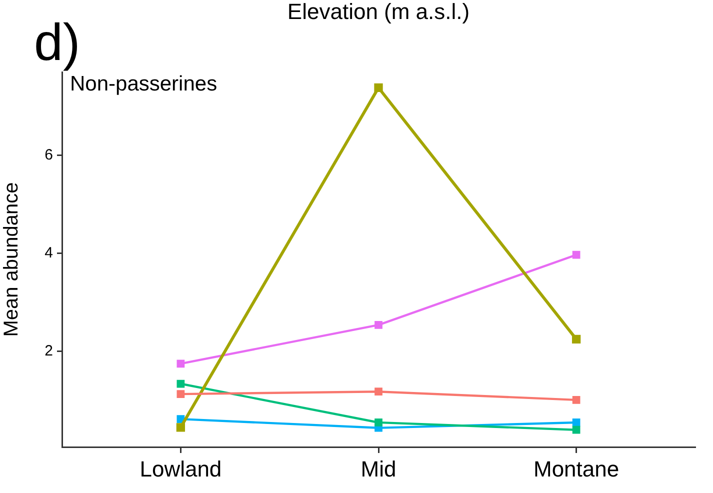  I want to click on x-tick-label: Montane, so click(577, 469).